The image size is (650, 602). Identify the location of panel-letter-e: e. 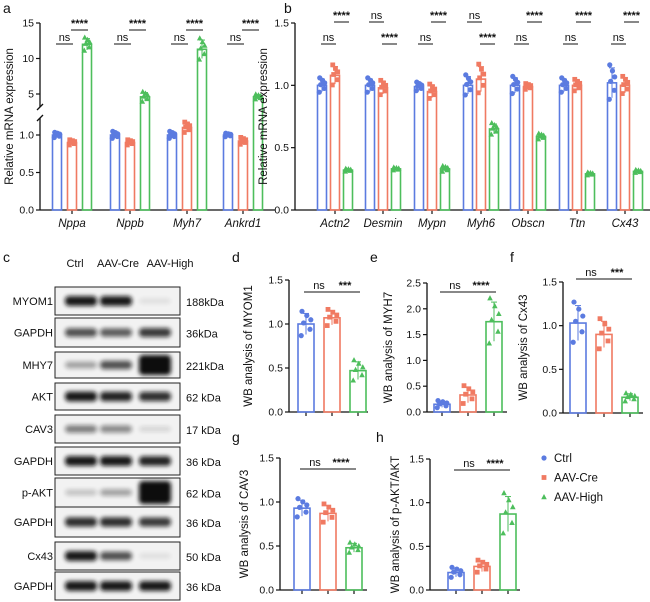
(374, 257).